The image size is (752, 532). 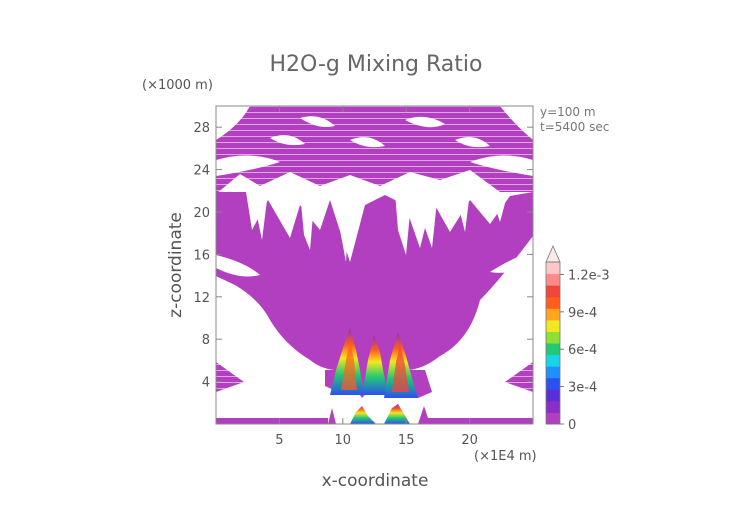 I want to click on surface-bumps, so click(x=379, y=415).